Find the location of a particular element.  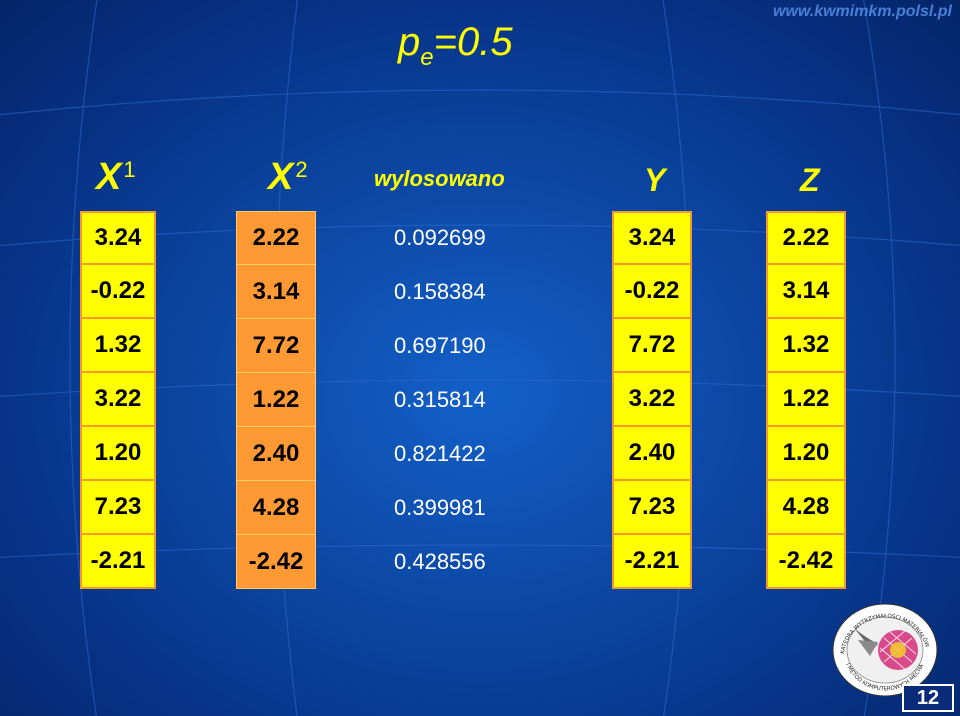

cell-drawn: 0.315814 is located at coordinates (440, 399).